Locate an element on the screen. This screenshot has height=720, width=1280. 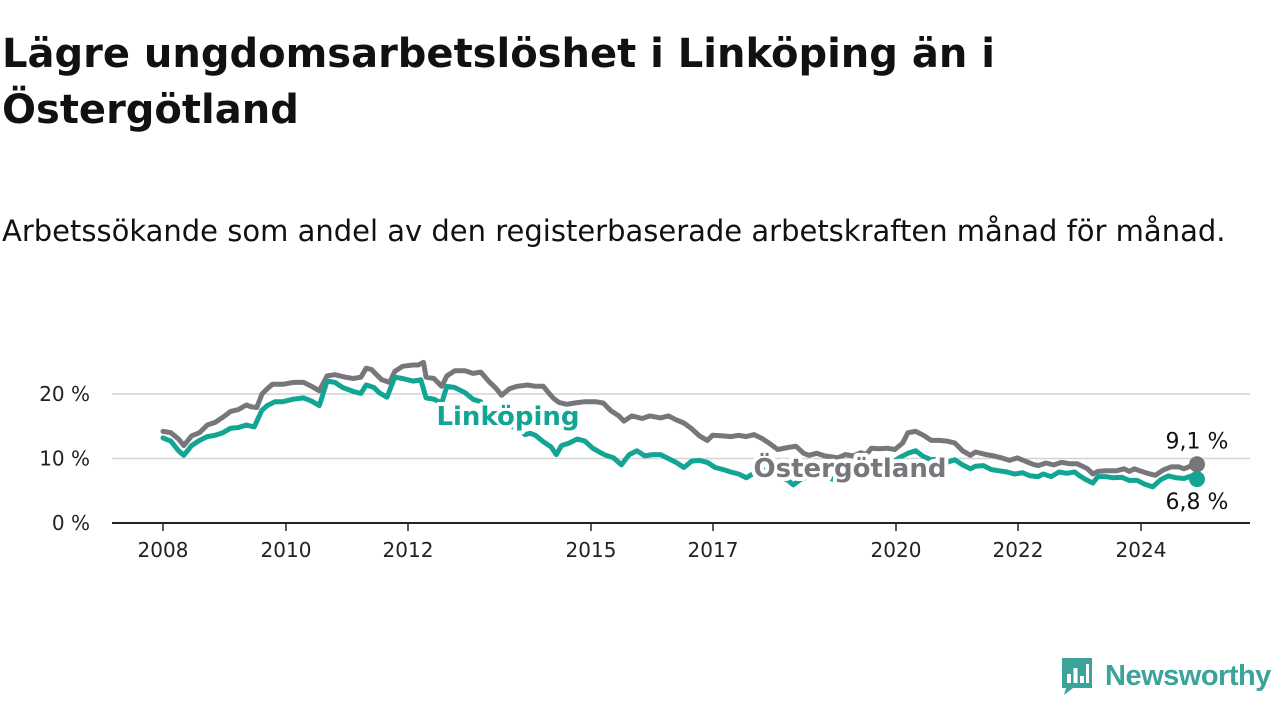
series-label-halo: Linköping is located at coordinates (507, 417).